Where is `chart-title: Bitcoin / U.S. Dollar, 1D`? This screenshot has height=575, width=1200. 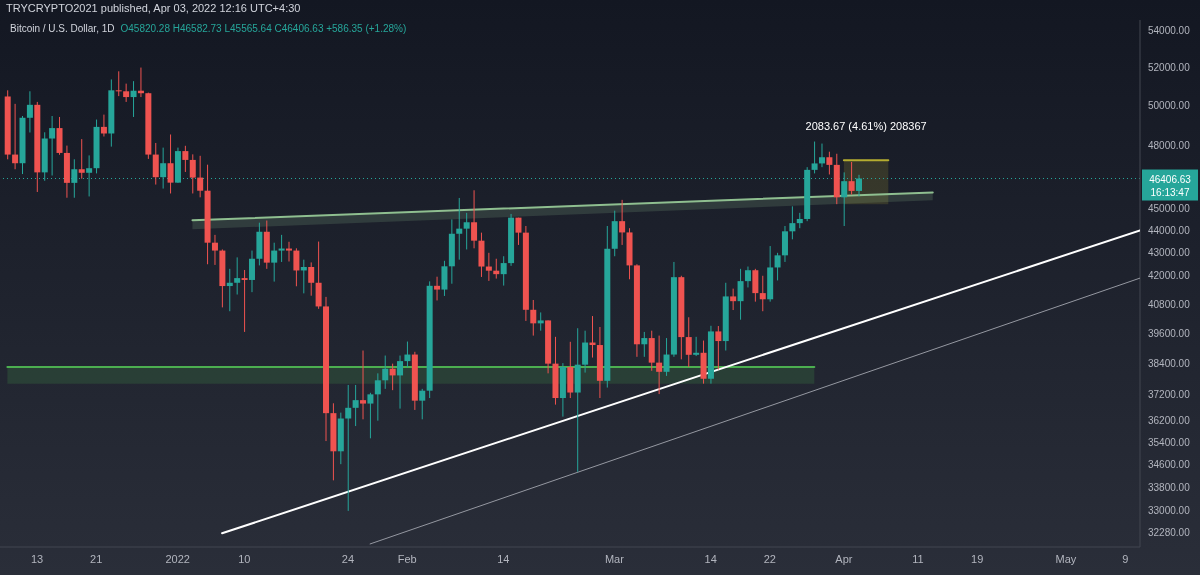 chart-title: Bitcoin / U.S. Dollar, 1D is located at coordinates (62, 28).